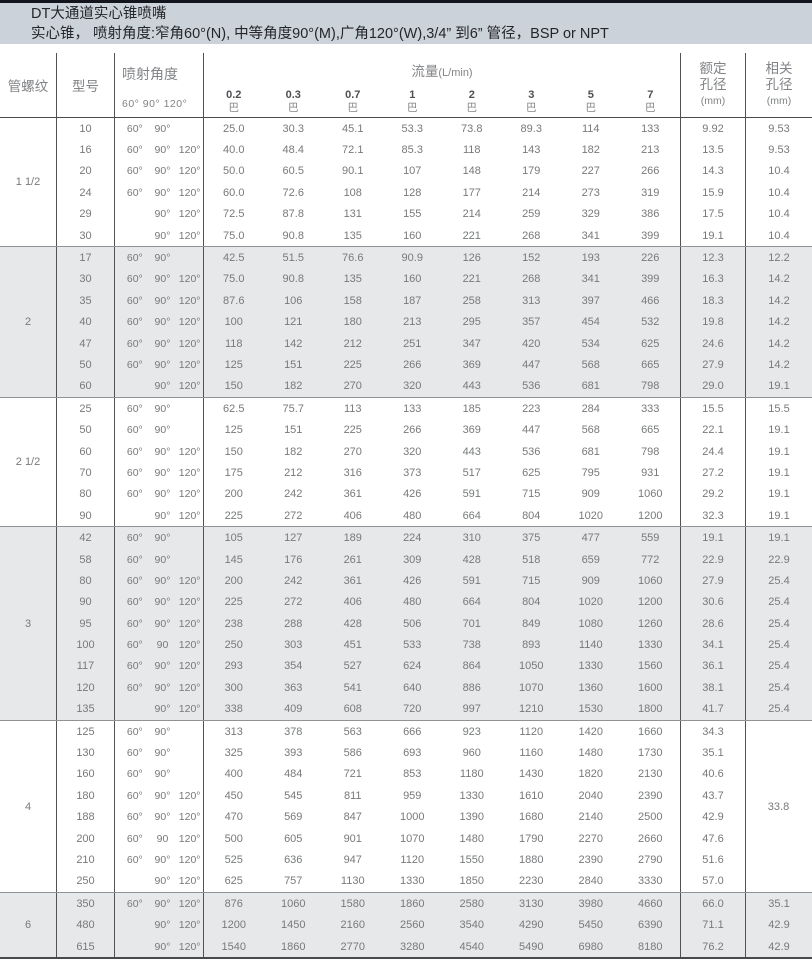  What do you see at coordinates (352, 687) in the screenshot?
I see `flow-cell: 541` at bounding box center [352, 687].